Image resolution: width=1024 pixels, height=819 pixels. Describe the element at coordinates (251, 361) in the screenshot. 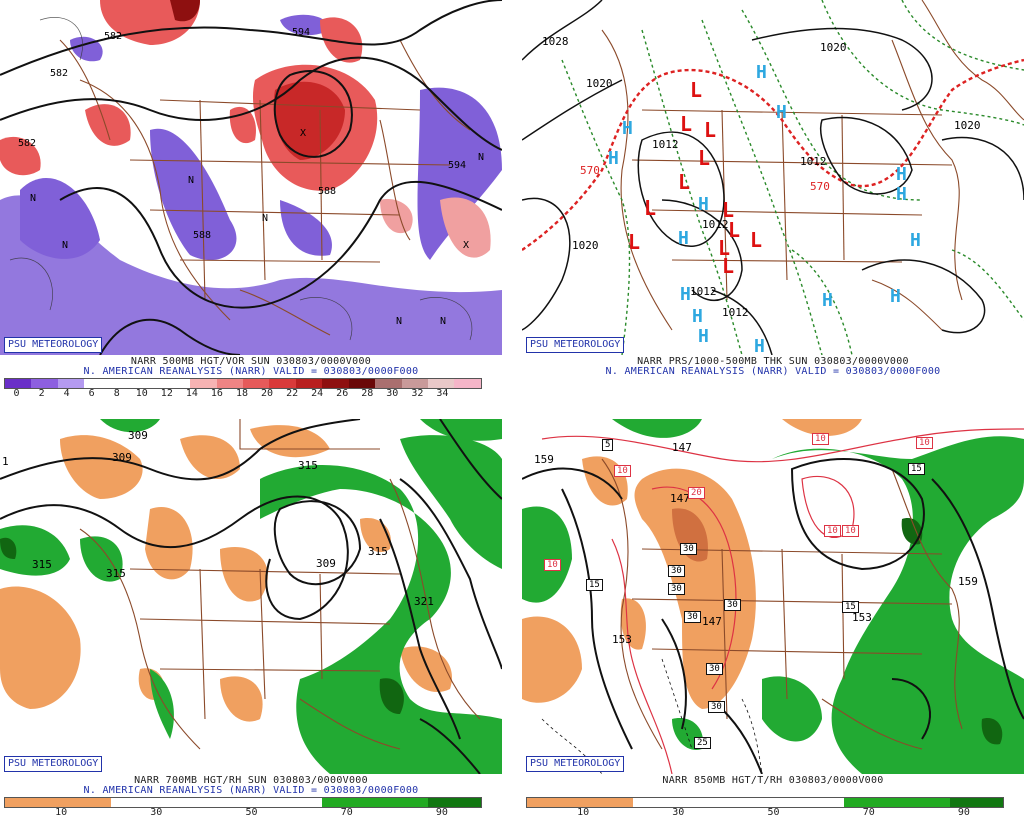

I see `panel-caption: NARR 500MB HGT/VOR SUN 030803/0000V000` at that location.